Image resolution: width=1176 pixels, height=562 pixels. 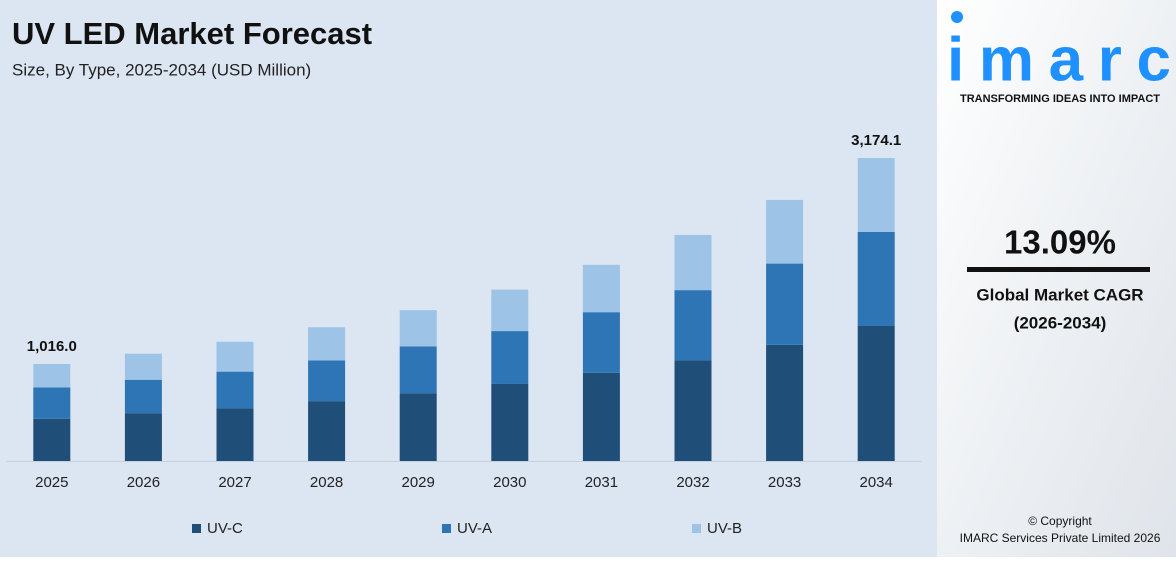 I want to click on total-label: 1,016.0, so click(x=52, y=346).